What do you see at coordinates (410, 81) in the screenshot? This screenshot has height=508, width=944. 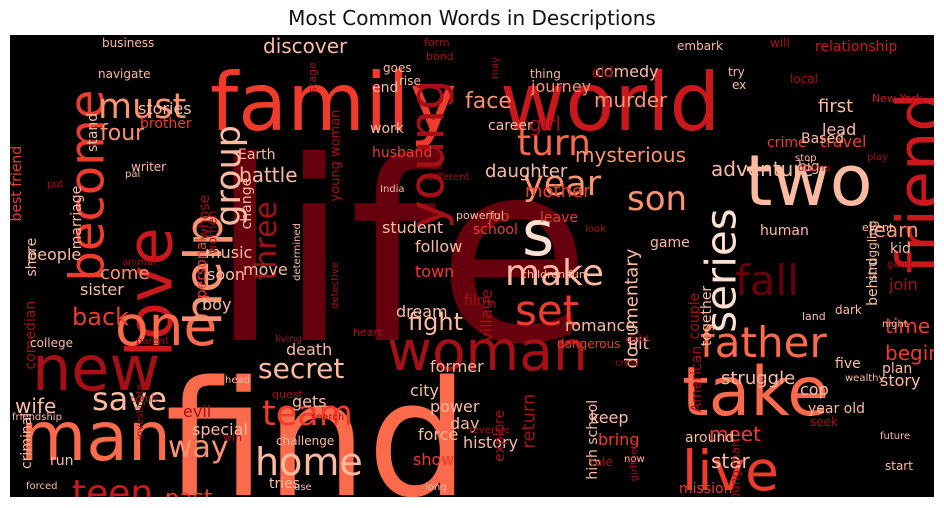 I see `word-rise: rise` at bounding box center [410, 81].